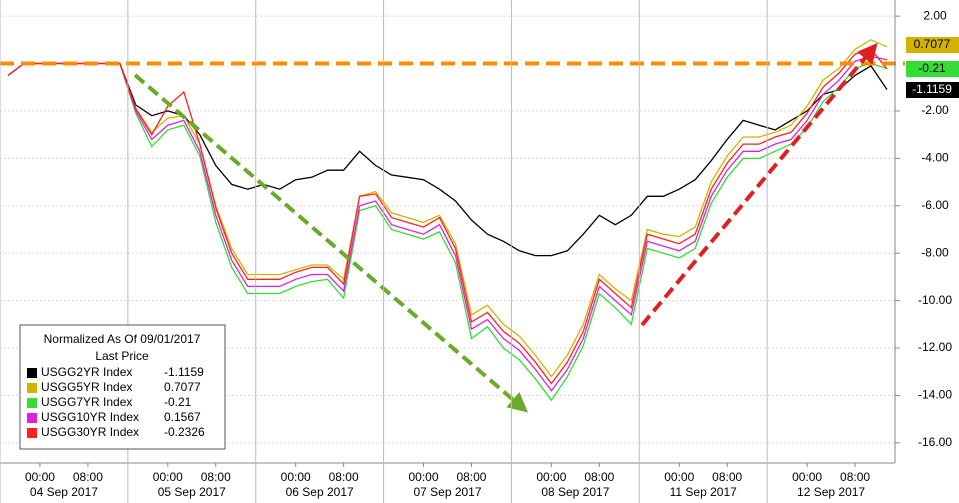  What do you see at coordinates (935, 347) in the screenshot?
I see `y-tick-label: -12.00` at bounding box center [935, 347].